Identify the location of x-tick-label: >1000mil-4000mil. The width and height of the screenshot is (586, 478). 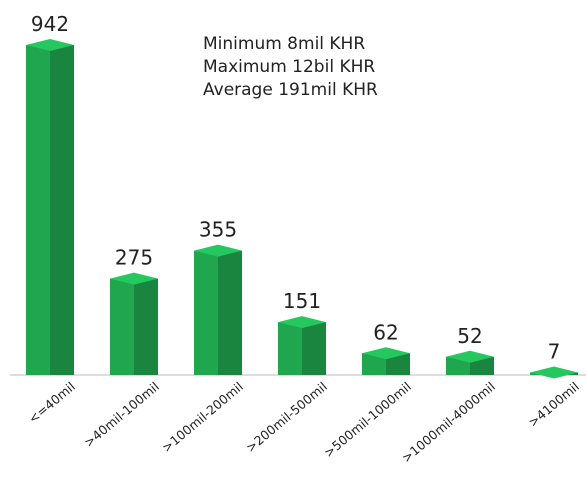
(448, 422).